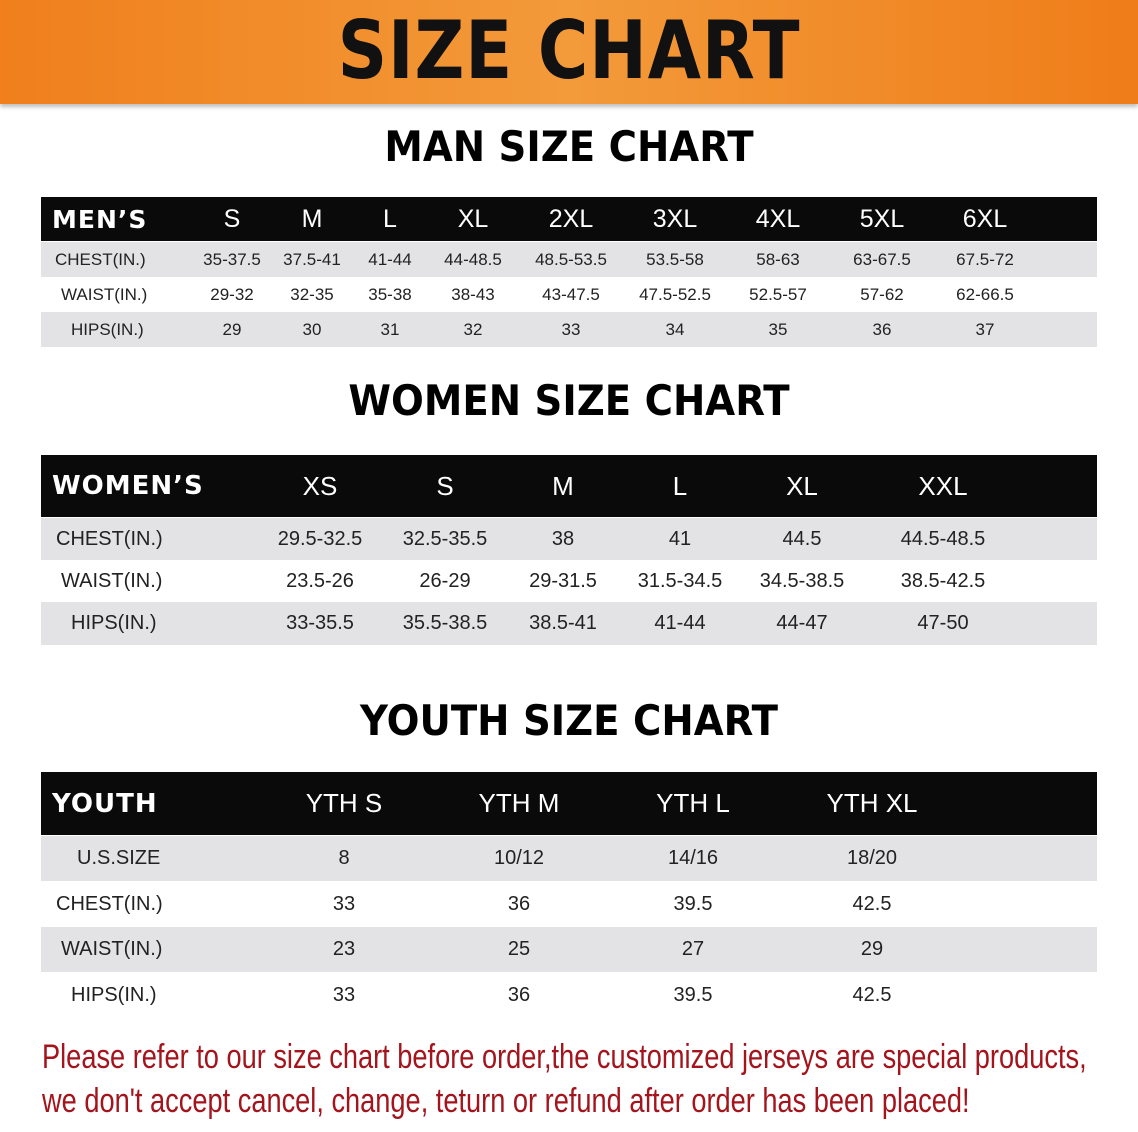 This screenshot has width=1138, height=1132. I want to click on header-row: WOMEN’S XS S M L XL XXL, so click(569, 486).